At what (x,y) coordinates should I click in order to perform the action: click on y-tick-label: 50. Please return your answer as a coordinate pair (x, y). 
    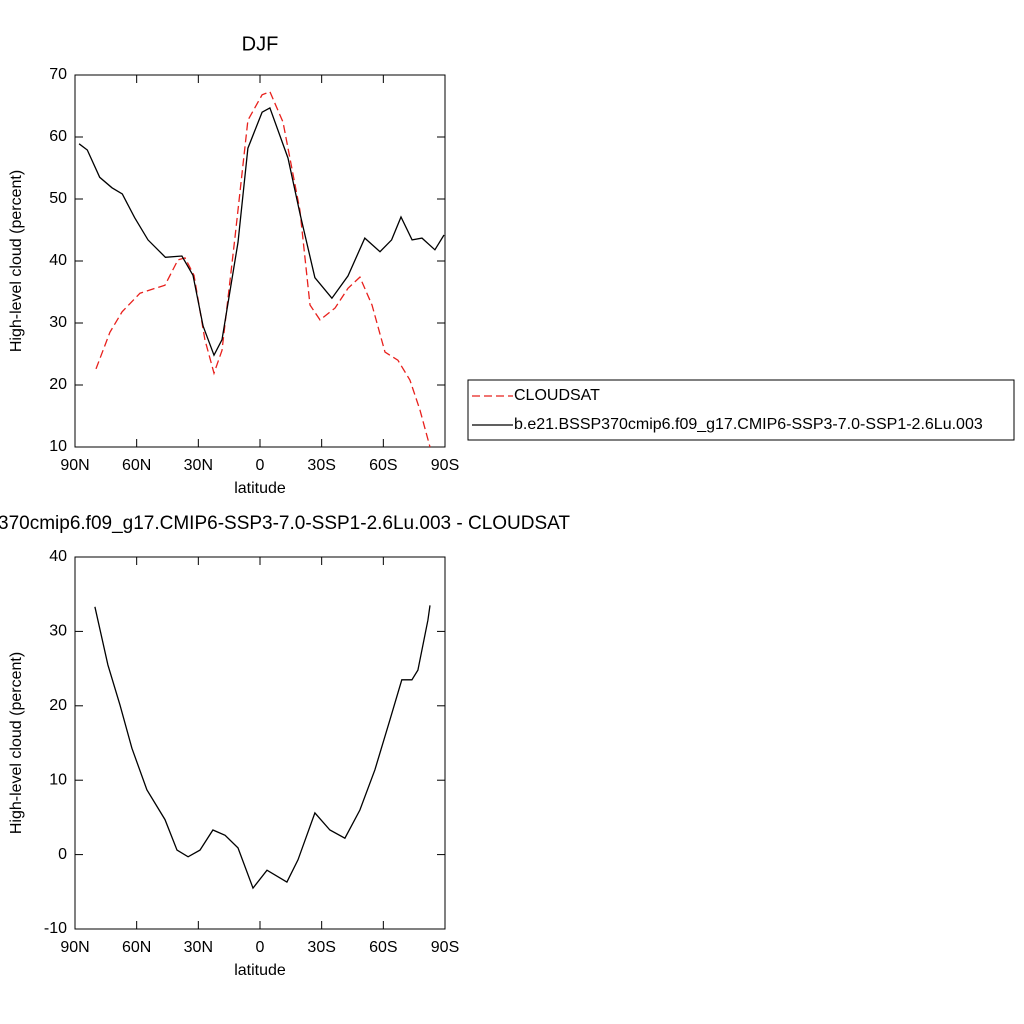
    Looking at the image, I should click on (58, 198).